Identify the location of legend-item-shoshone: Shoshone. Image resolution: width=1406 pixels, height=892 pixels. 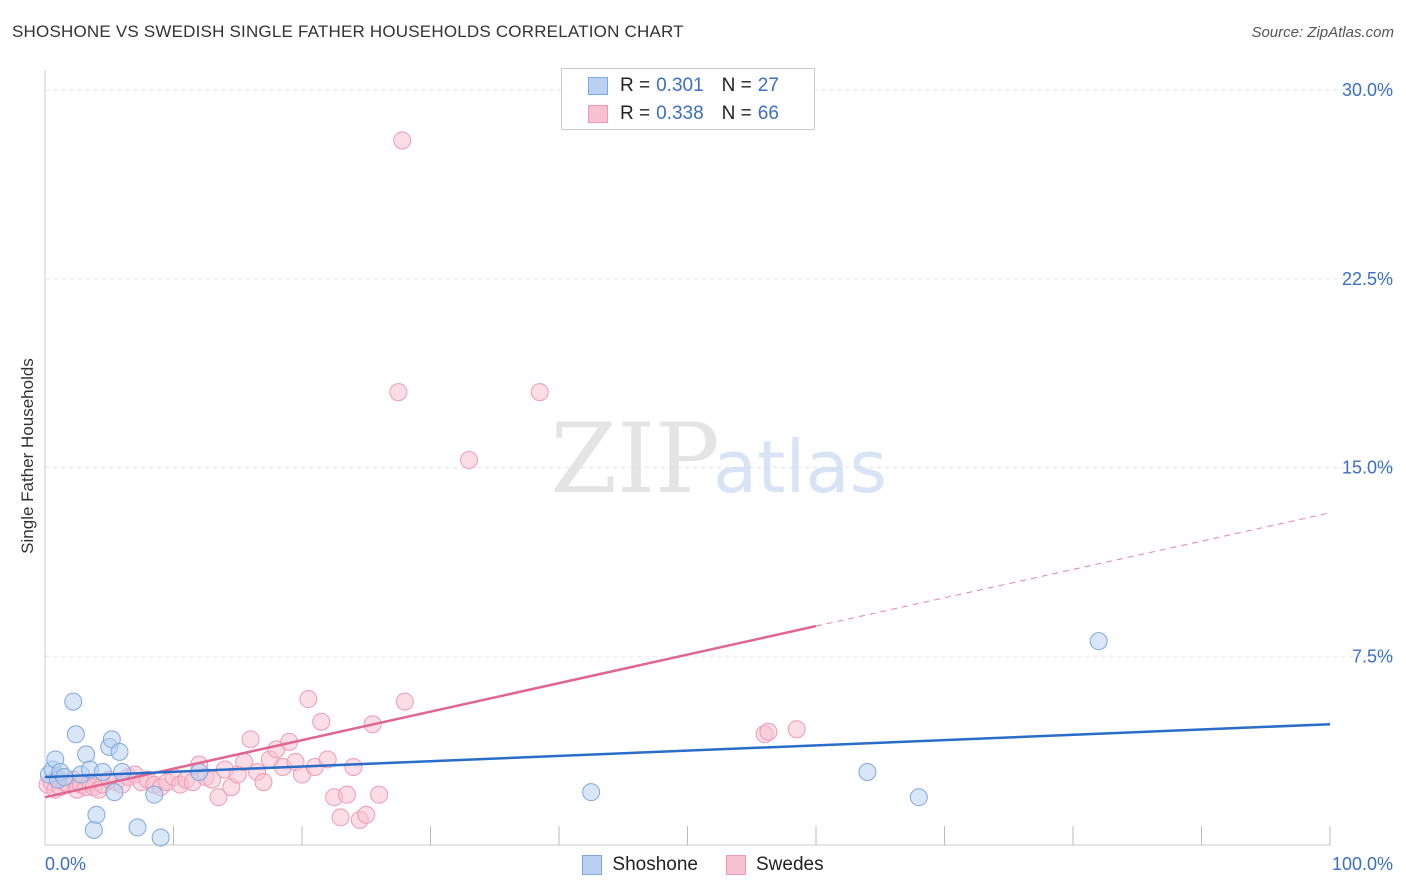
(640, 865).